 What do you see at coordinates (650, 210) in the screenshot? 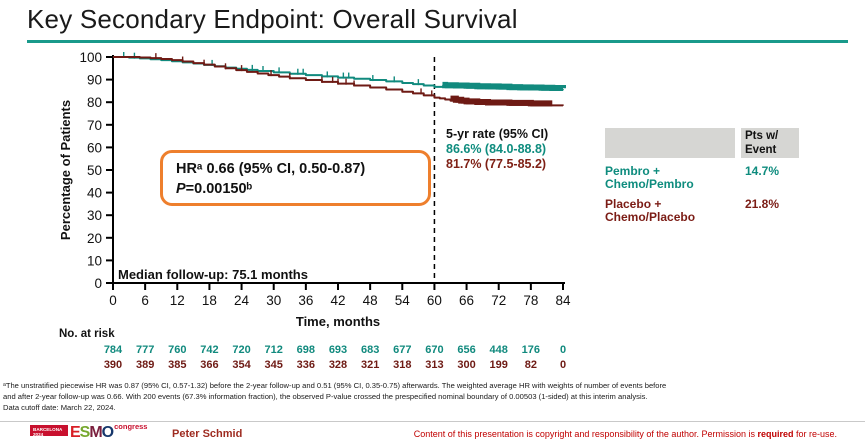
I see `legend-label-placebo: Placebo + Chemo/Placebo` at bounding box center [650, 210].